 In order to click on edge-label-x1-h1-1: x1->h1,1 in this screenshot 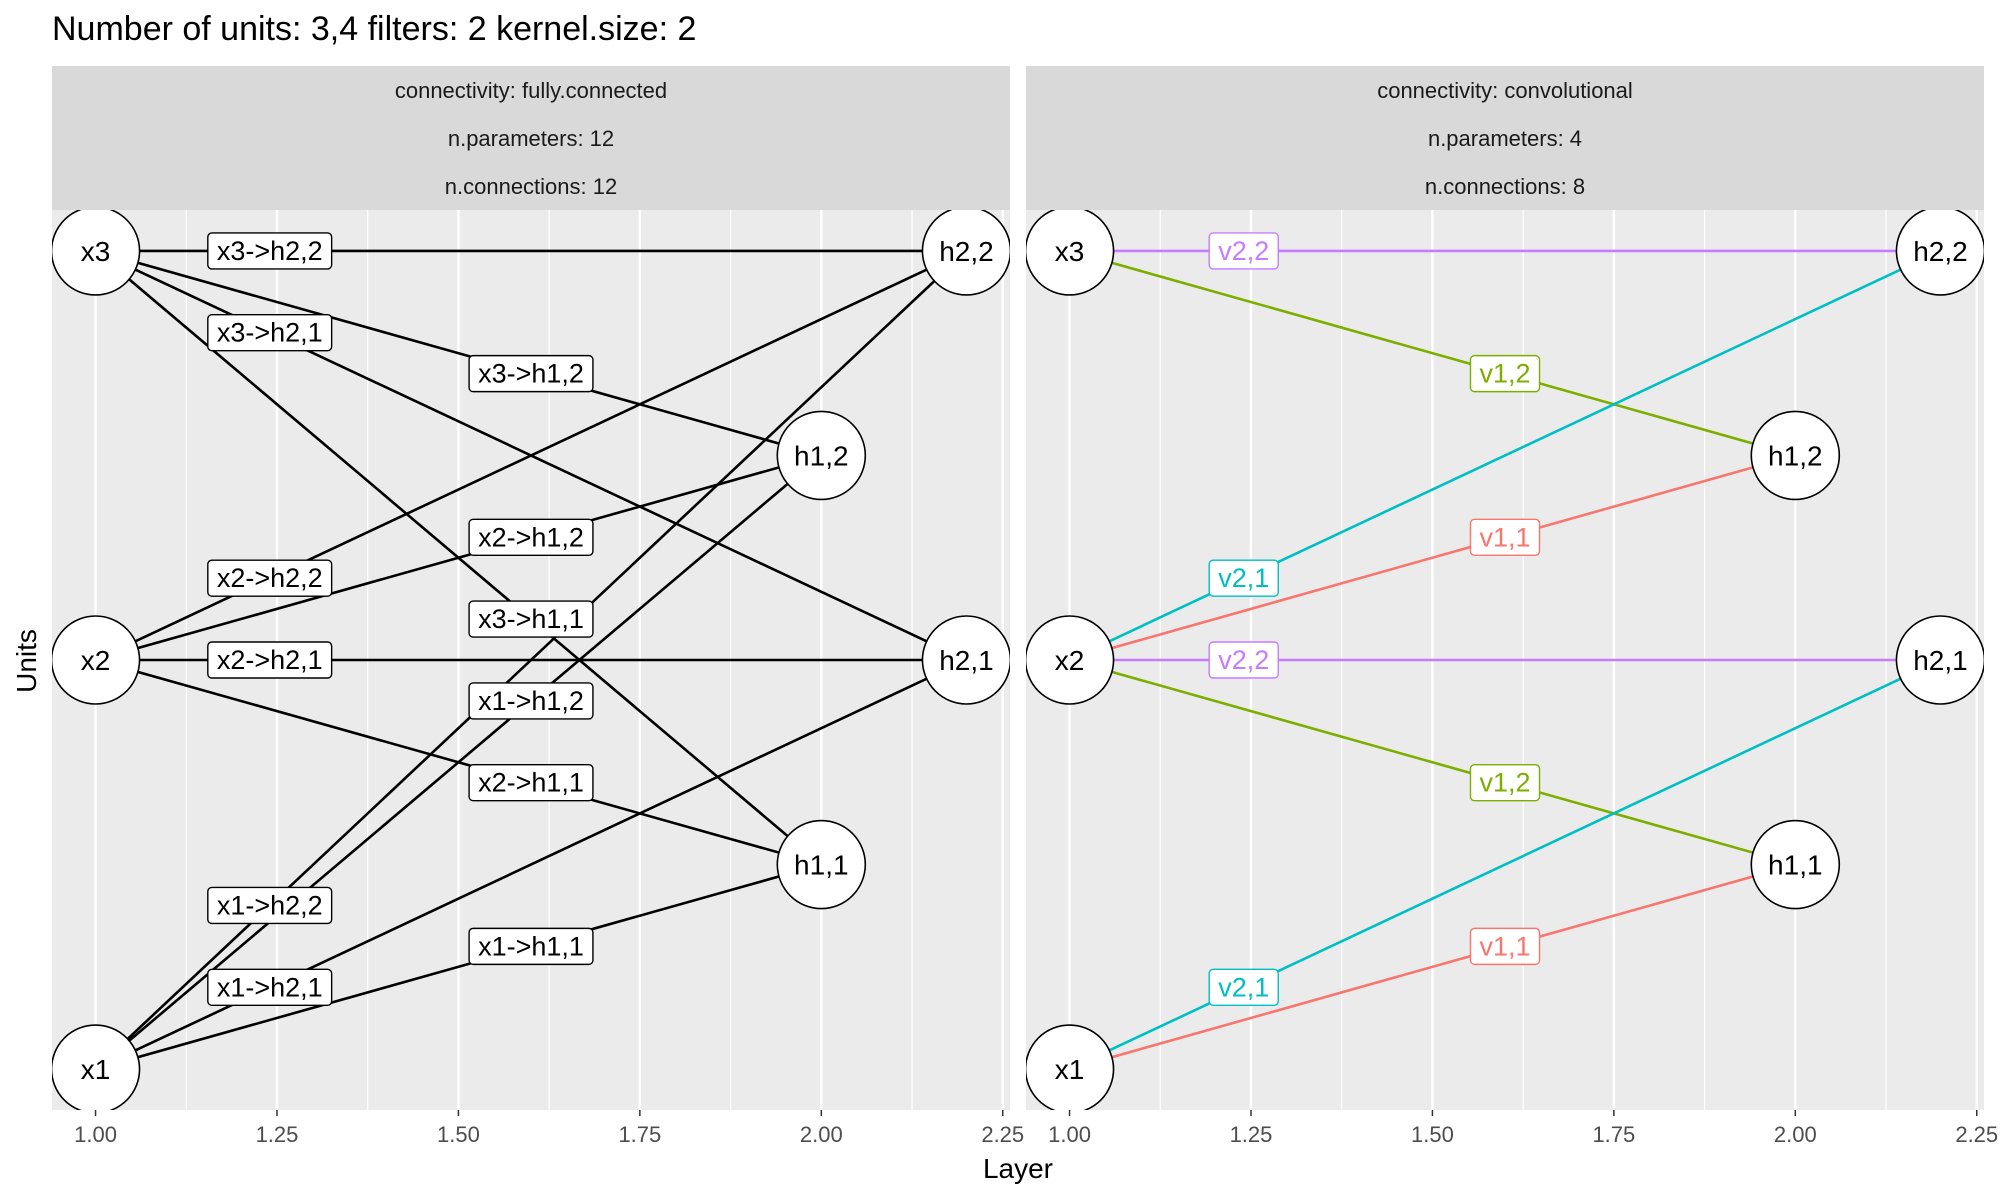, I will do `click(531, 946)`.